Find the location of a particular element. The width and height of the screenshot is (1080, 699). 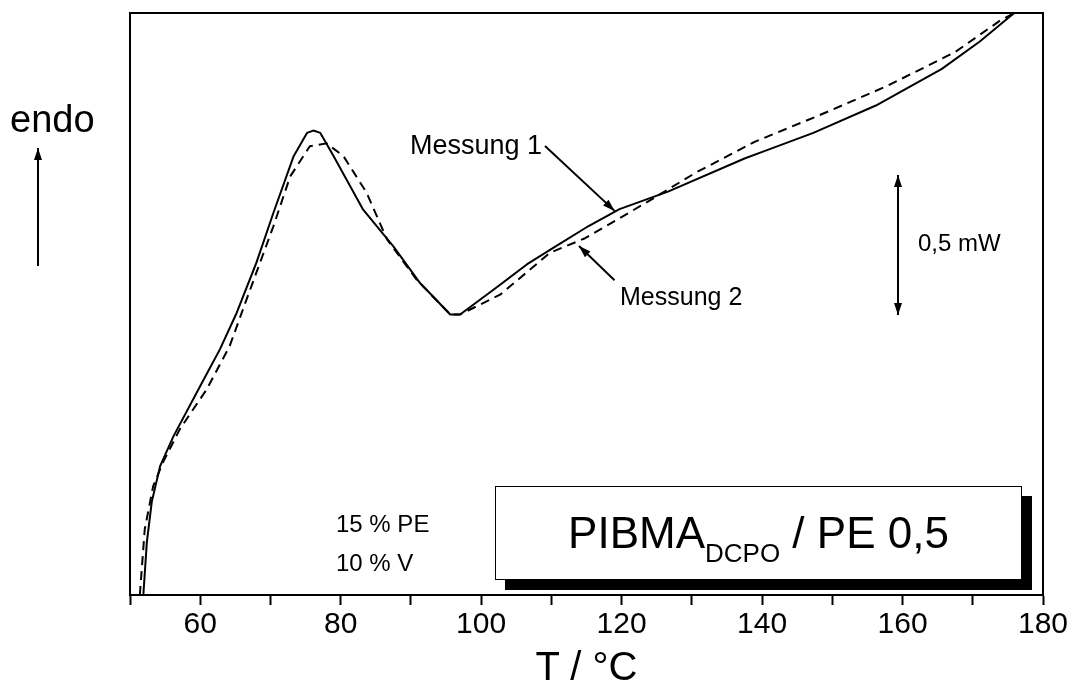

x-tick-label: 60 is located at coordinates (200, 623).